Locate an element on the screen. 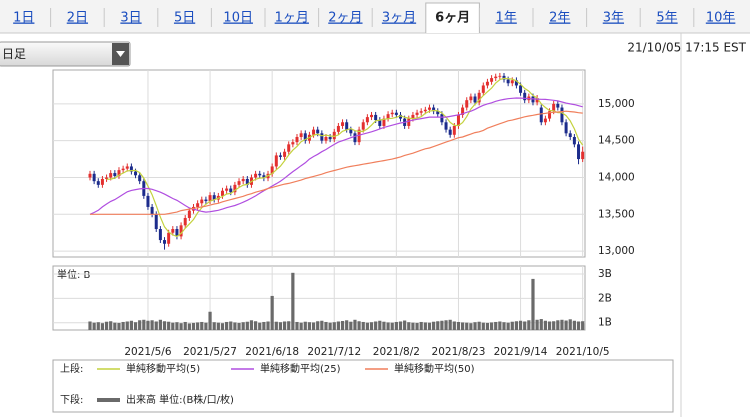  tab: 10日 is located at coordinates (238, 18).